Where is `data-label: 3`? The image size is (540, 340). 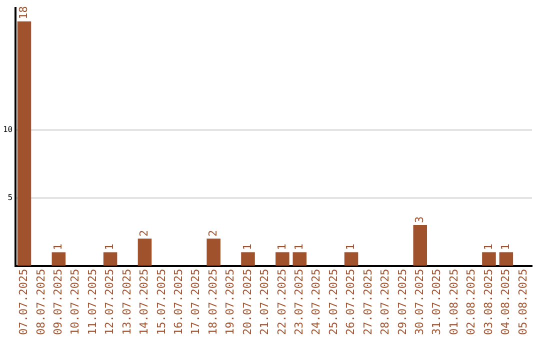
data-label: 3 is located at coordinates (419, 220).